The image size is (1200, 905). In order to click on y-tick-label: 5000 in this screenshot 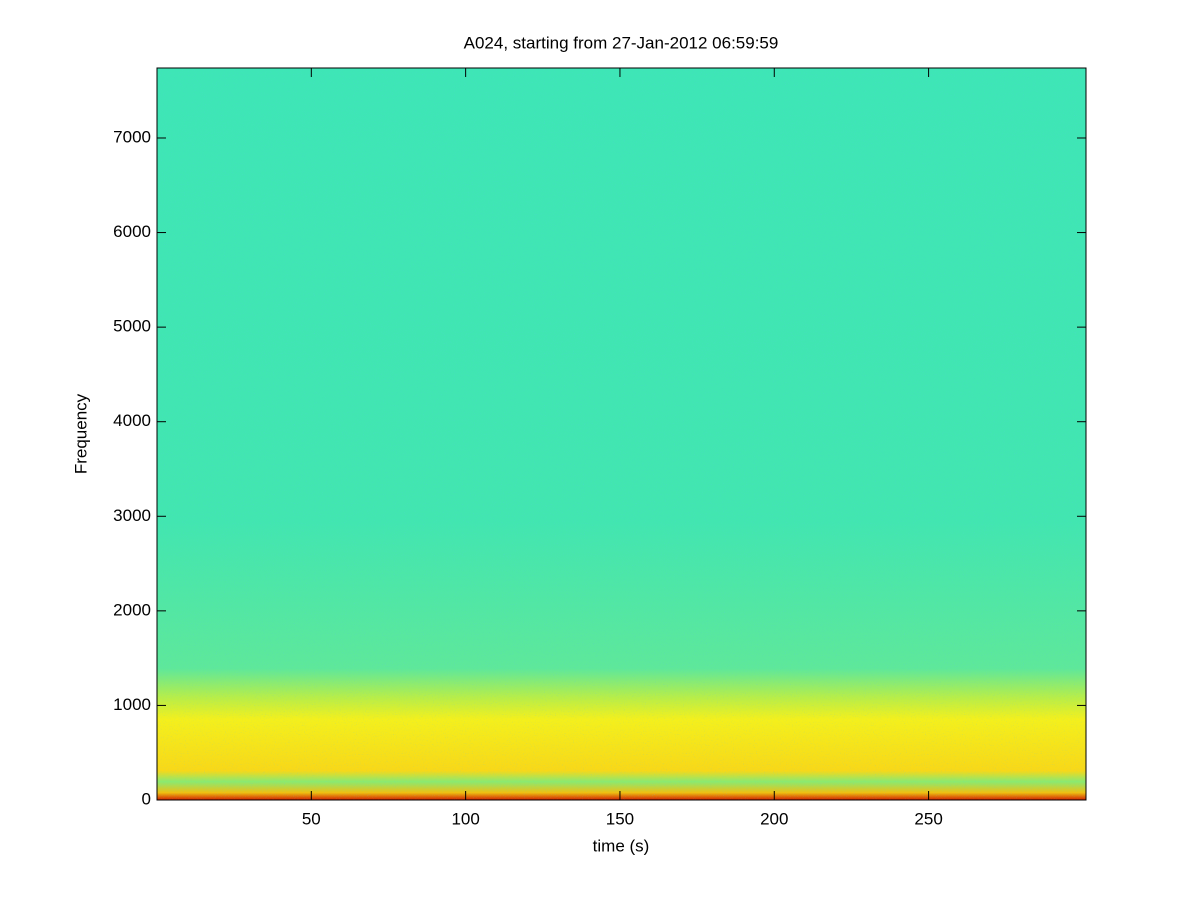, I will do `click(132, 326)`.